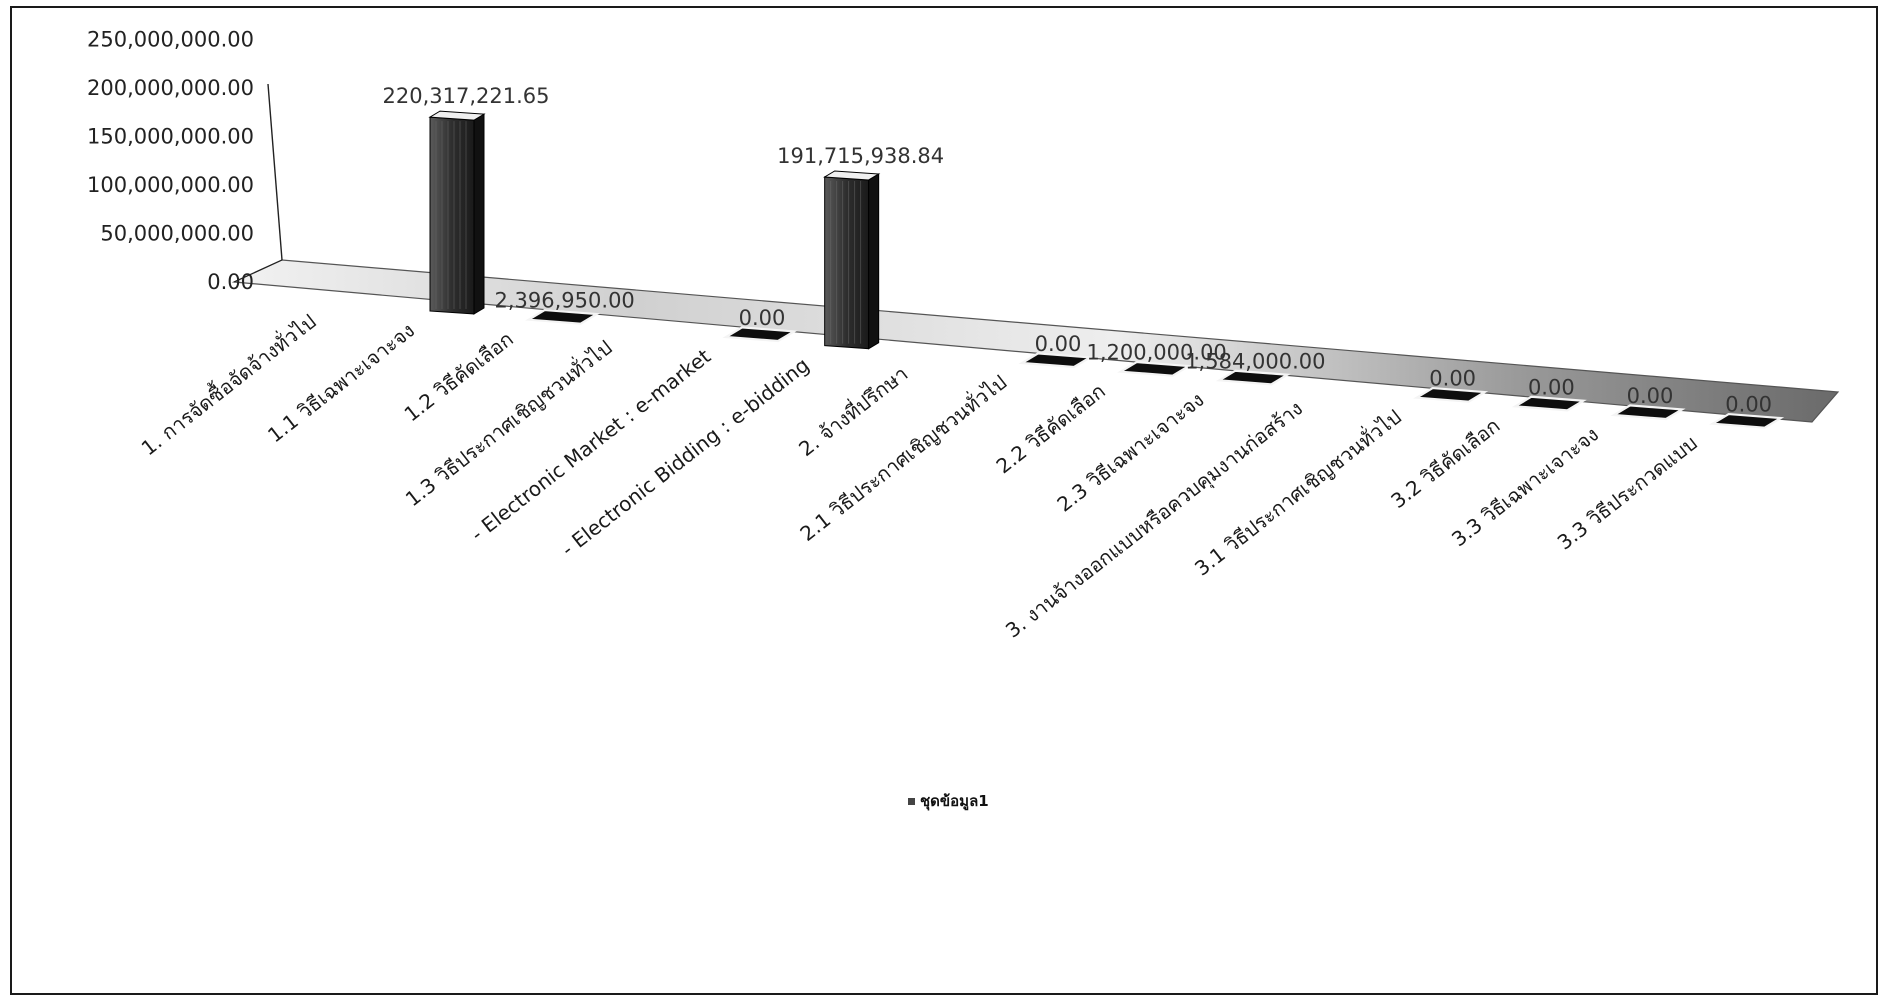 The image size is (1888, 1003). I want to click on y-tick-label: 100,000,000.00, so click(170, 185).